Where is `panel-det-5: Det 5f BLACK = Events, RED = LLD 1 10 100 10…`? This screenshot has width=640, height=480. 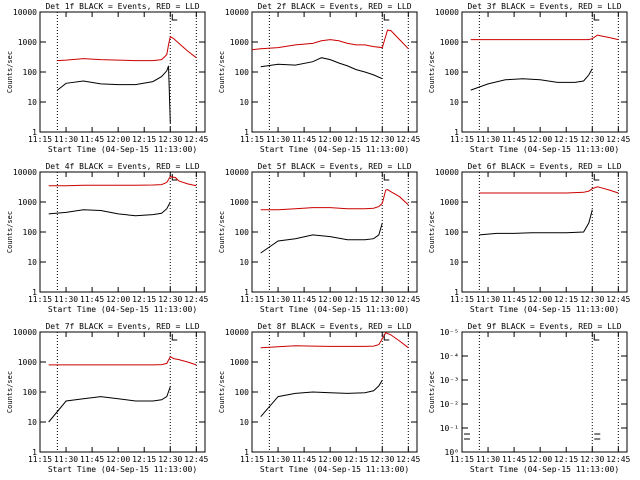 panel-det-5: Det 5f BLACK = Events, RED = LLD 1 10 100 10… is located at coordinates (319, 238).